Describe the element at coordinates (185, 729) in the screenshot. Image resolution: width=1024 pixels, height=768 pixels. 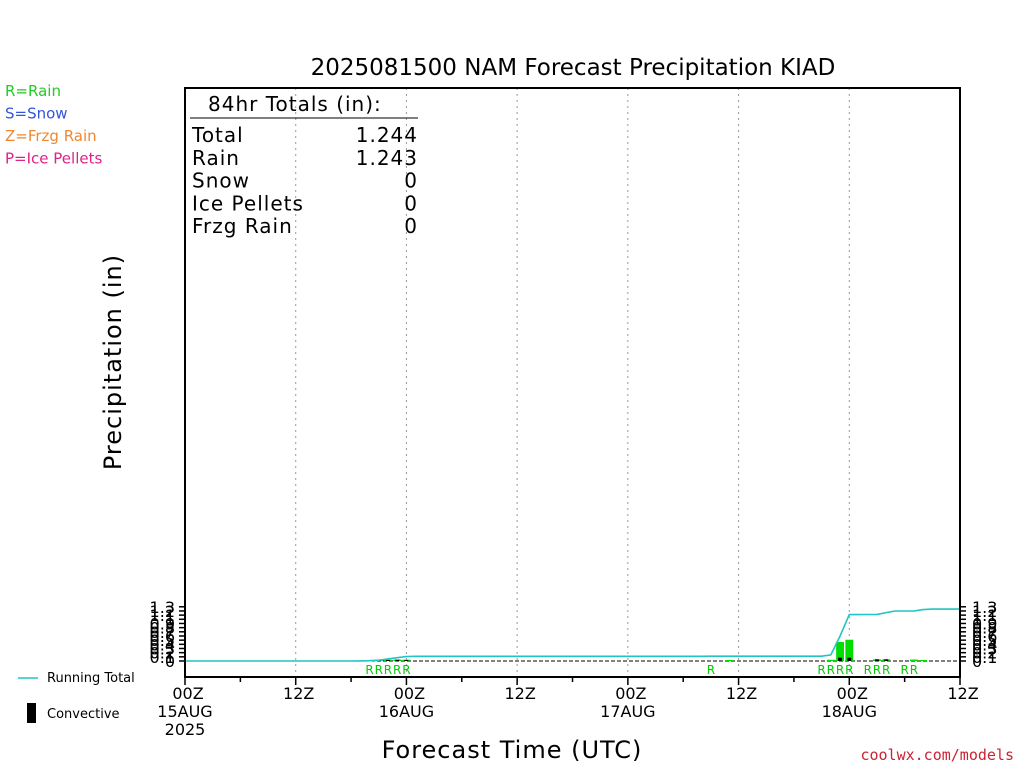
I see `x-tick-label: 2025` at that location.